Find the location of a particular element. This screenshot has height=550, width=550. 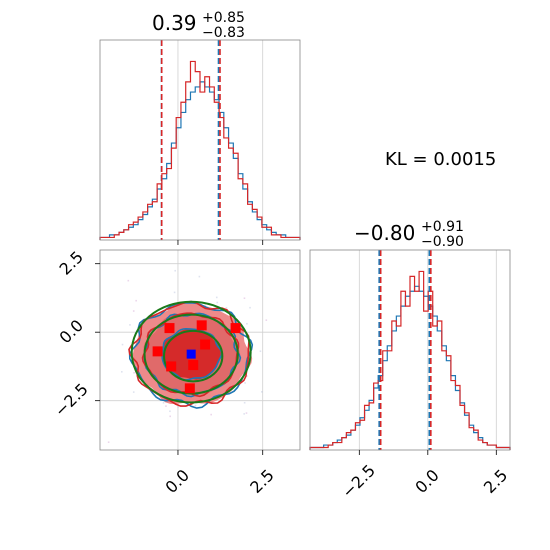

joint-ytick-label-2: 2.5 is located at coordinates (71, 262).